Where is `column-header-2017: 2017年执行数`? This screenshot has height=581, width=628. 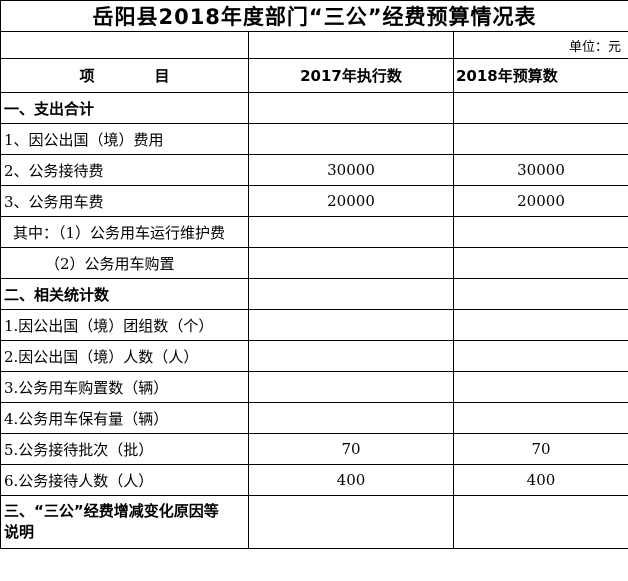
column-header-2017: 2017年执行数 is located at coordinates (351, 75).